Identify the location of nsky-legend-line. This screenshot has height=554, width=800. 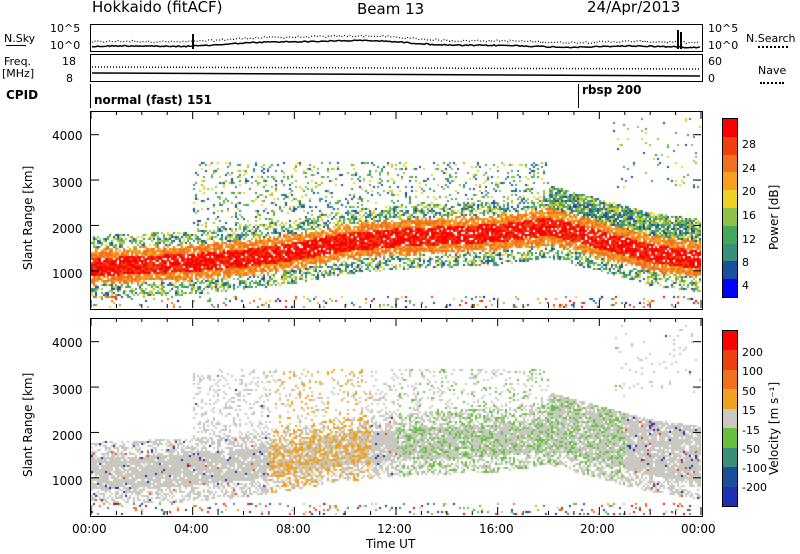
(16, 45).